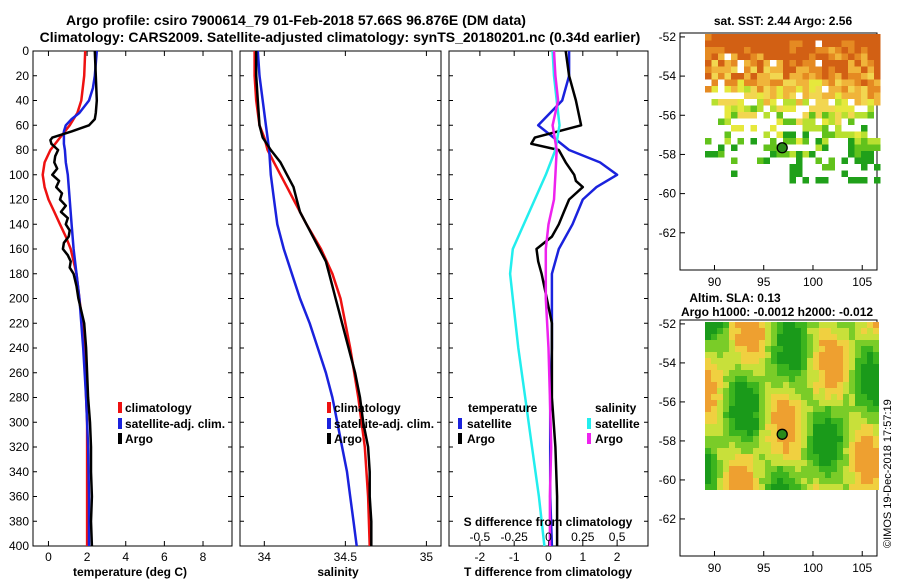  I want to click on temperature-legend: climatology satellite-adj. clim. Argo, so click(171, 423).